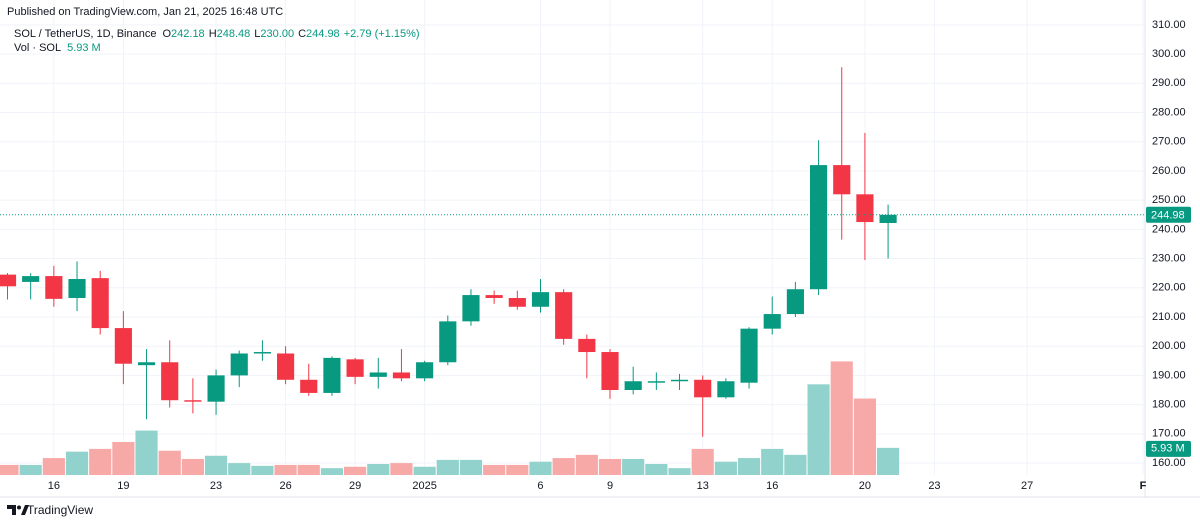 This screenshot has height=524, width=1200. What do you see at coordinates (382, 34) in the screenshot?
I see `change: +2.79 (+1.15%)` at bounding box center [382, 34].